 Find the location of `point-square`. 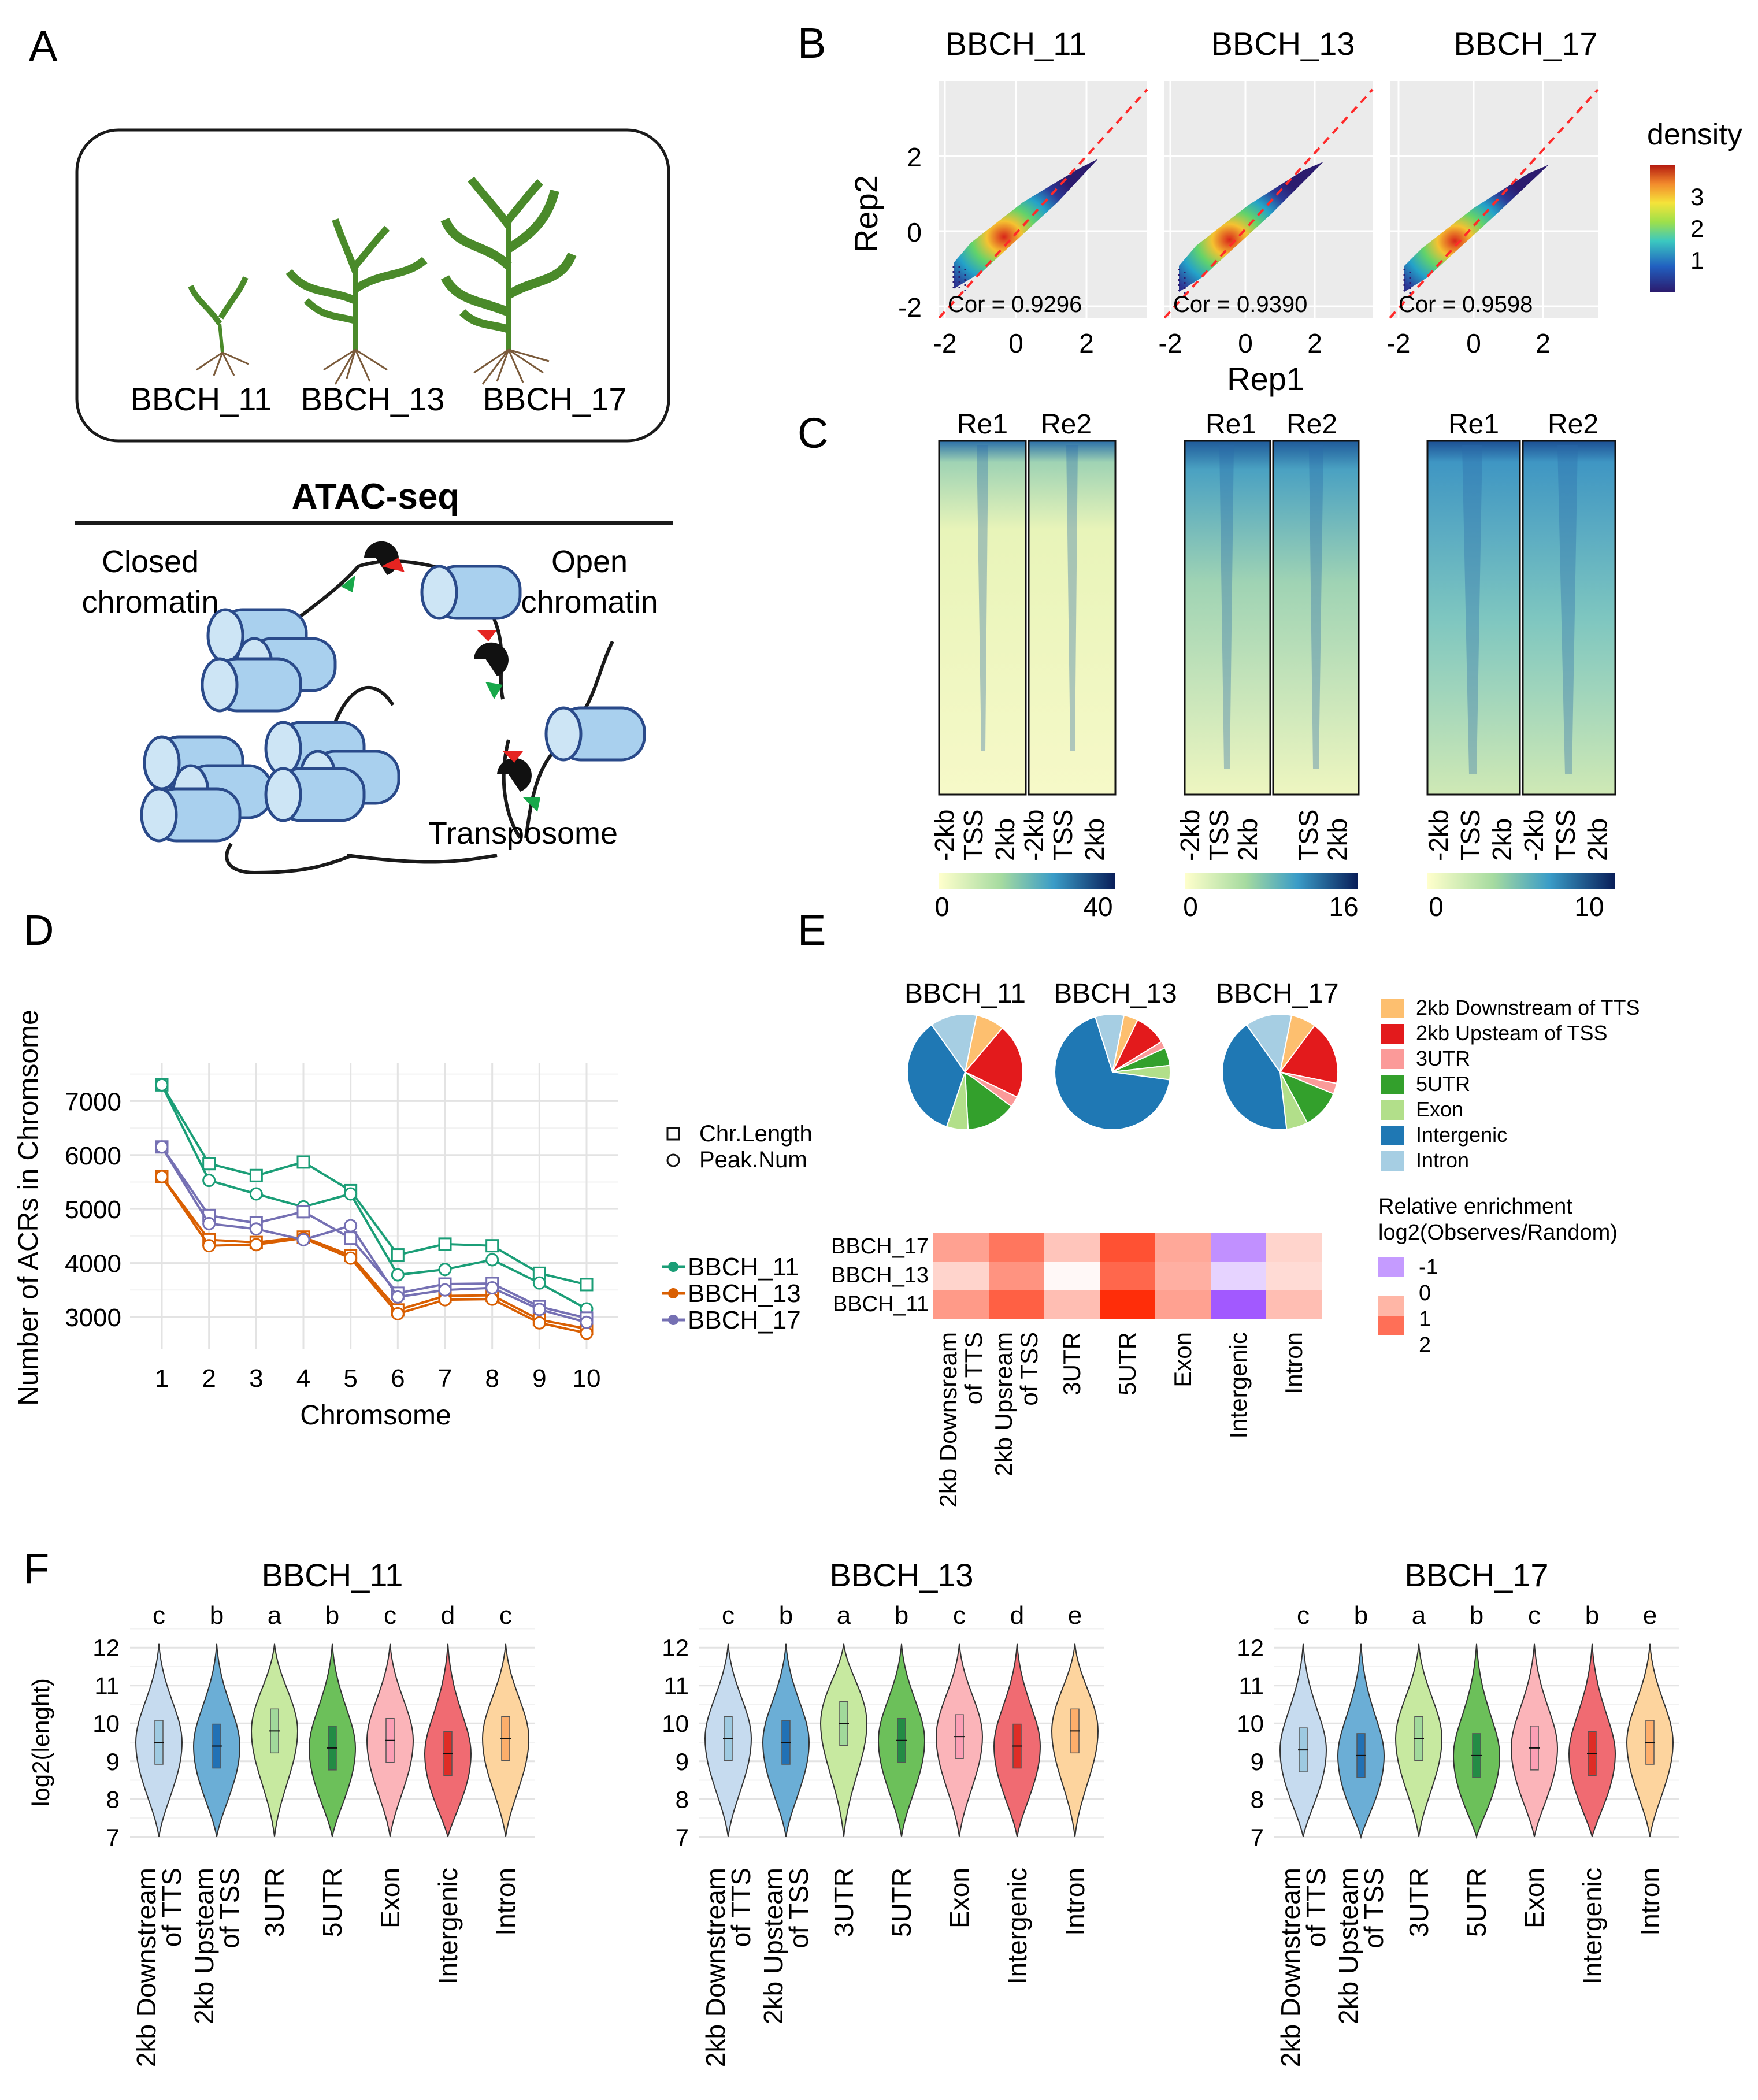

point-square is located at coordinates (398, 1255).